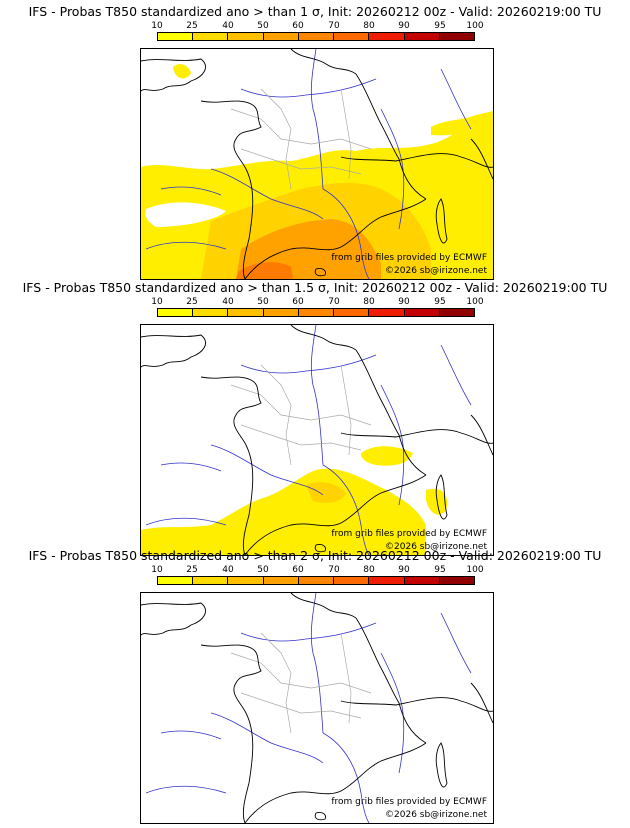  Describe the element at coordinates (298, 570) in the screenshot. I see `colorbar-tick: 60` at that location.